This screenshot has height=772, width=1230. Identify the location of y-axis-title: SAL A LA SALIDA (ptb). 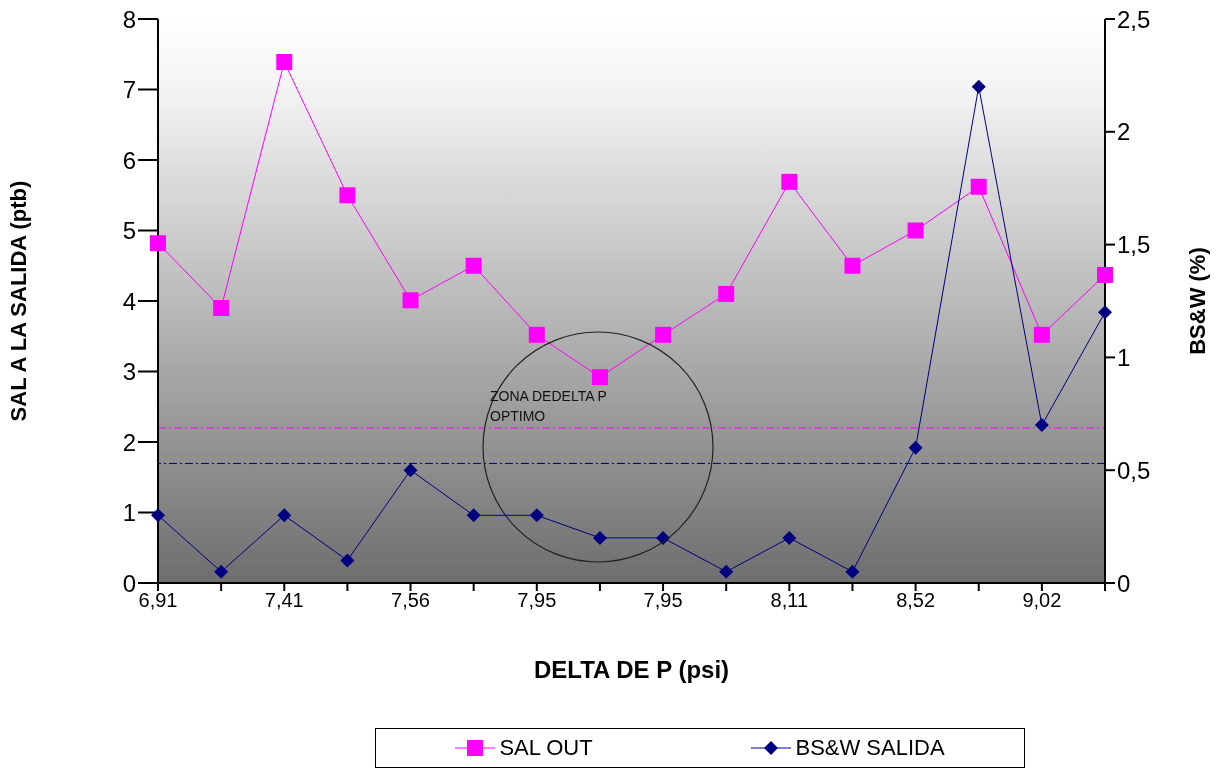
(18, 301).